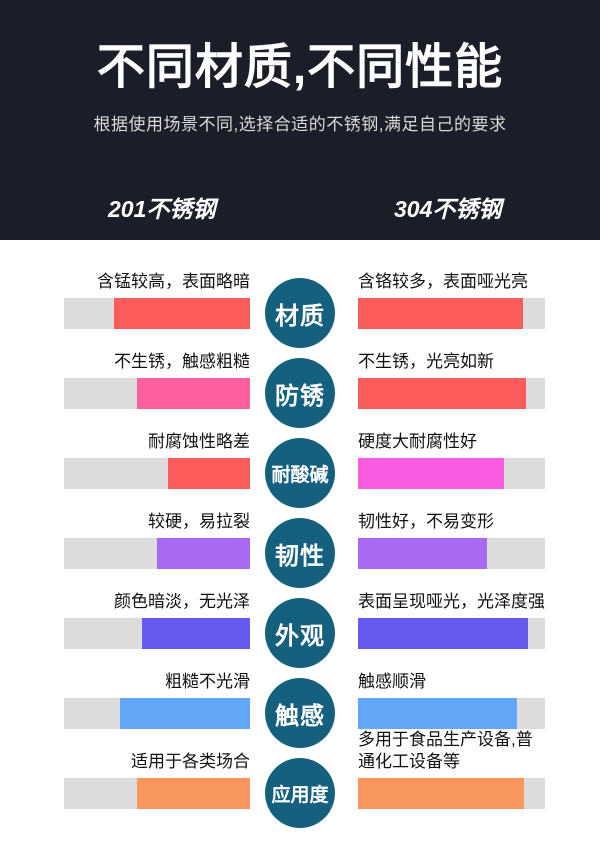 The height and width of the screenshot is (852, 600). I want to click on label-304-appearance: 表面呈现哑光，光泽度强, so click(451, 601).